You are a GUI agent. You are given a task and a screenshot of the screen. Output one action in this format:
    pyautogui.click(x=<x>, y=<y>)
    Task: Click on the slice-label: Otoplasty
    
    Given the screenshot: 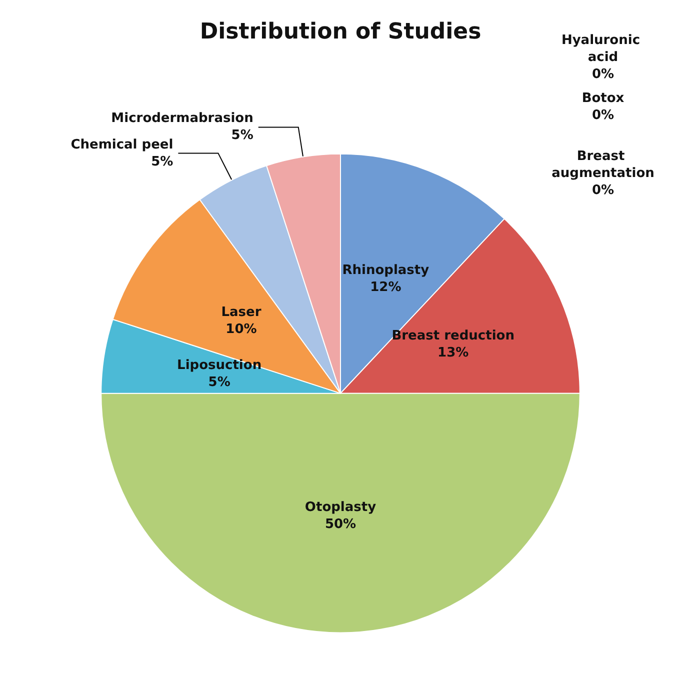 What is the action you would take?
    pyautogui.click(x=340, y=508)
    